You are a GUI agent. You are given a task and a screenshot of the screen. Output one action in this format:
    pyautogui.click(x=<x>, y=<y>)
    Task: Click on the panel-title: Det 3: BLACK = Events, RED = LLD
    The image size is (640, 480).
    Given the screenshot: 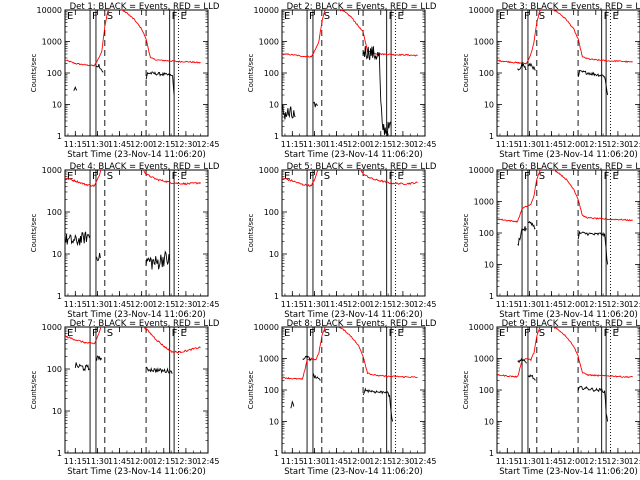 What is the action you would take?
    pyautogui.click(x=571, y=7)
    